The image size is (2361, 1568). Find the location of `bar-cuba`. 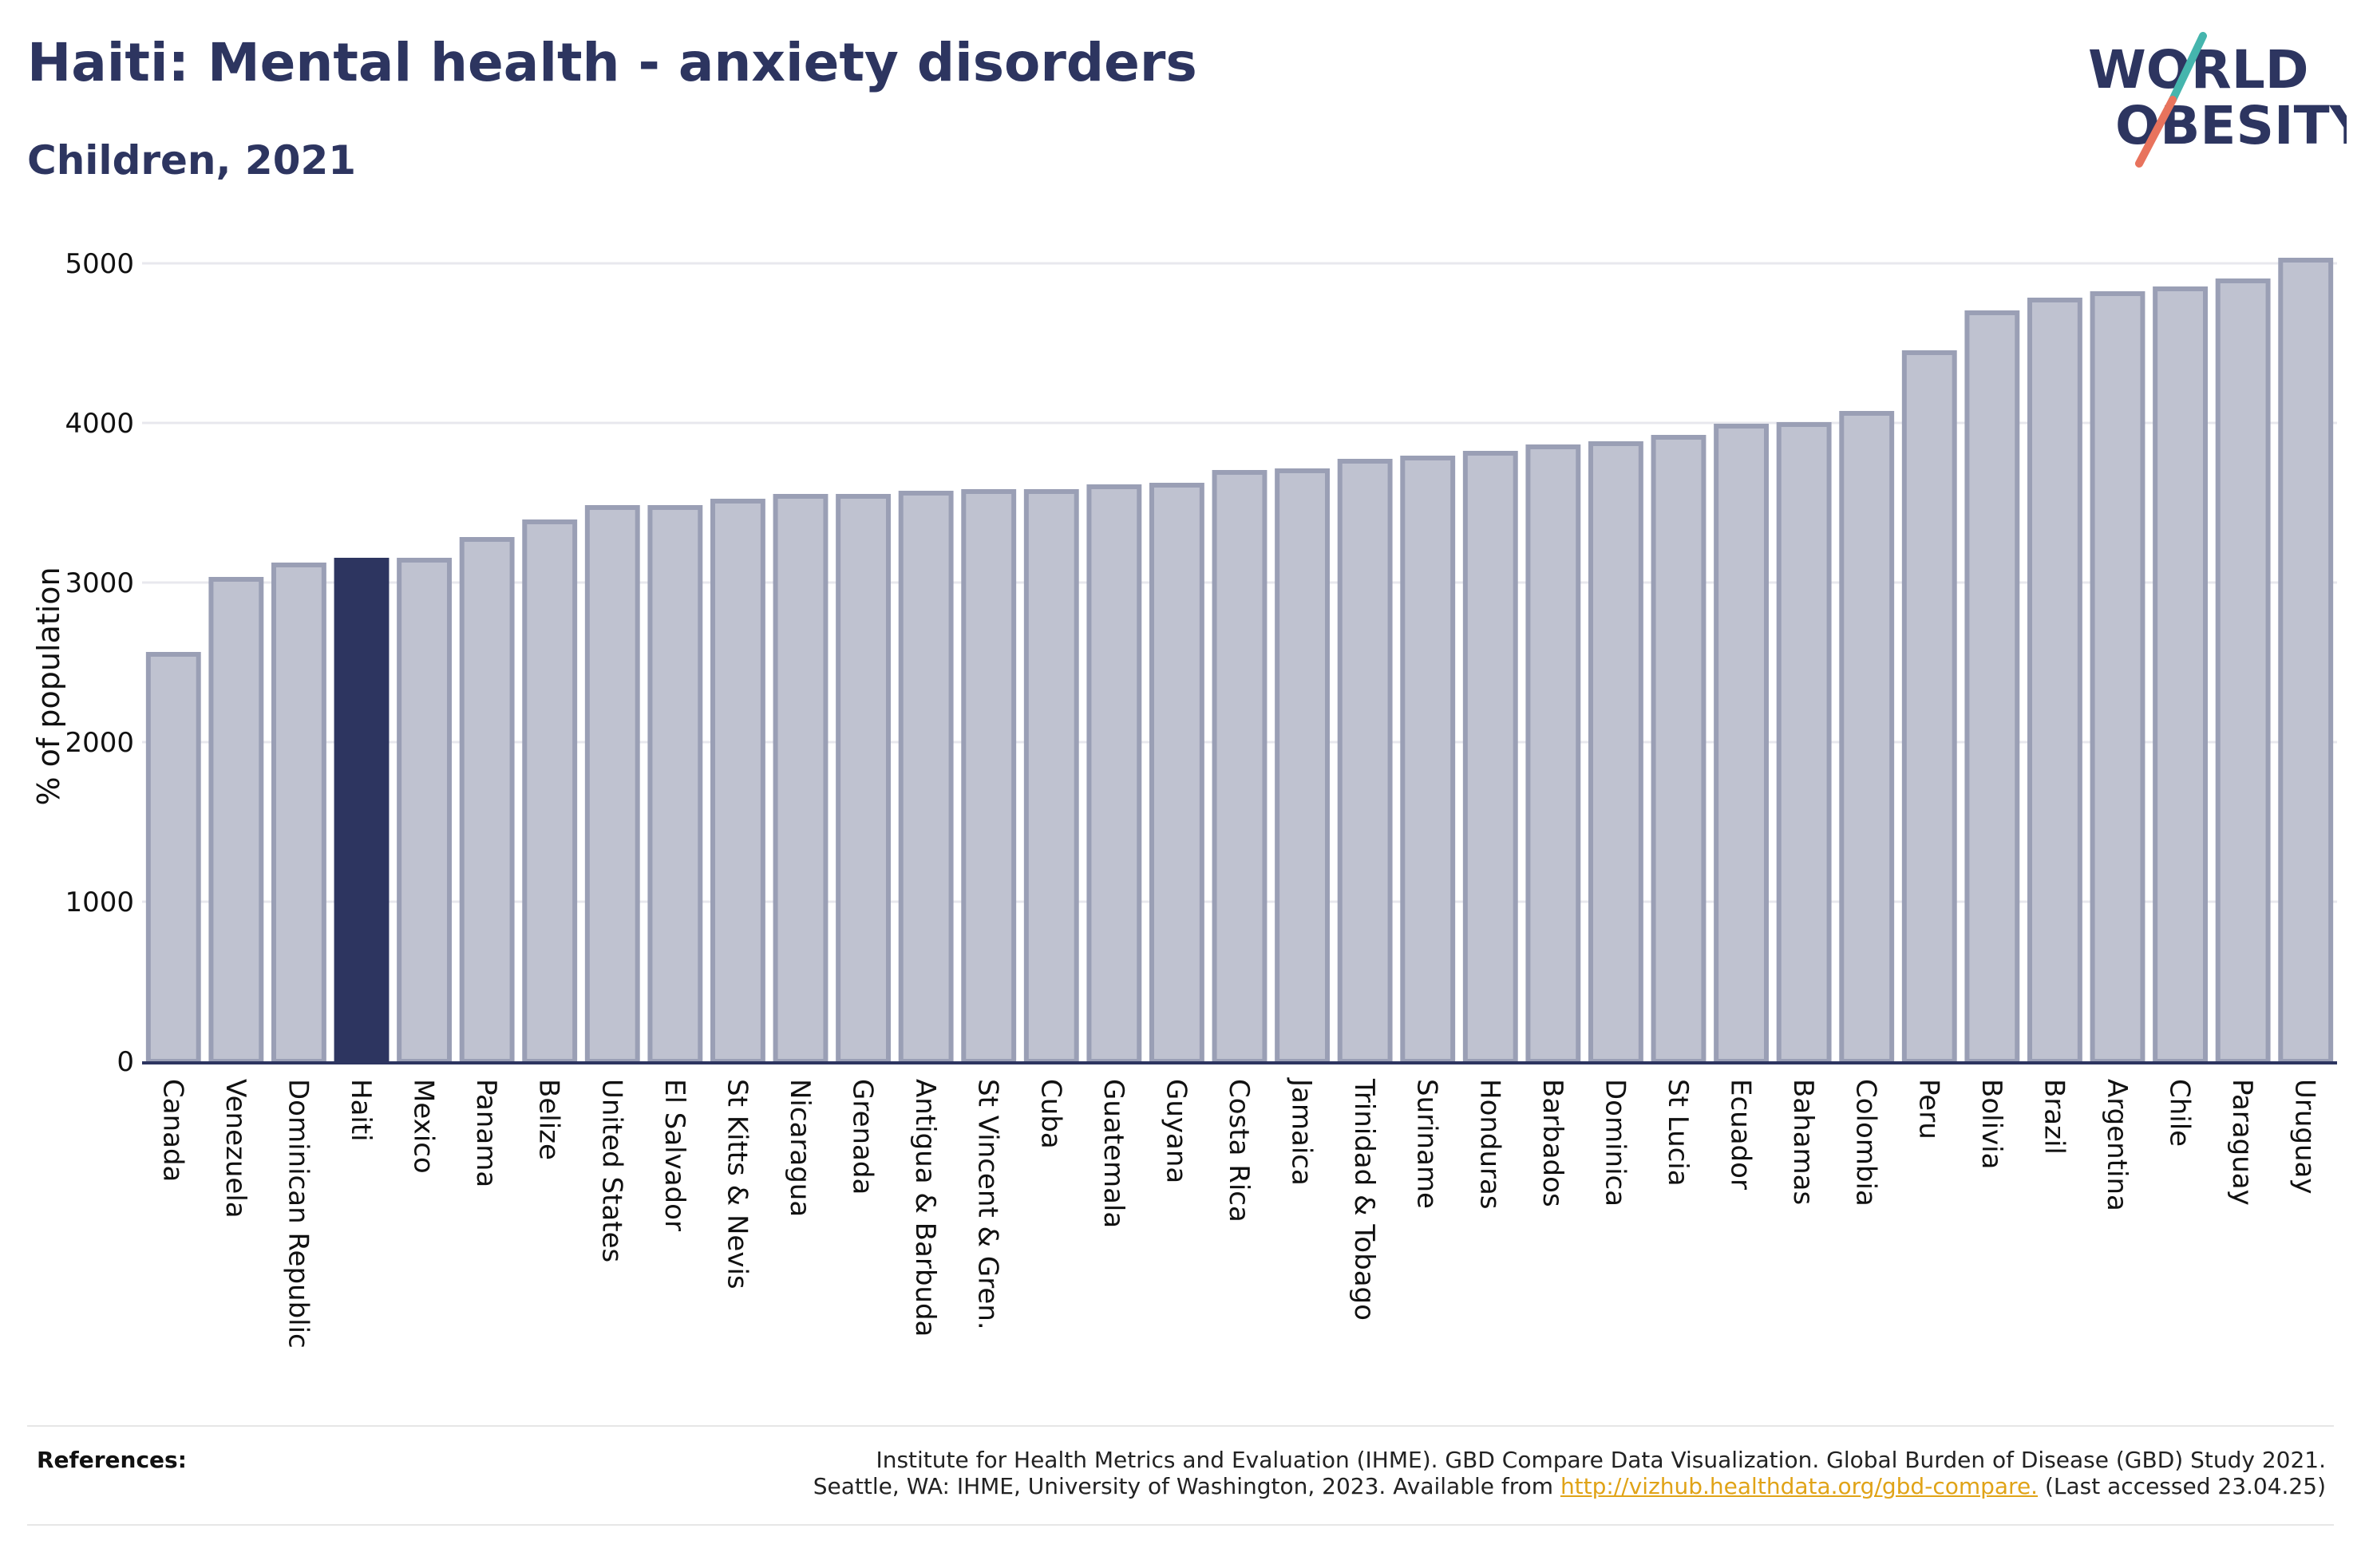

bar-cuba is located at coordinates (1051, 776).